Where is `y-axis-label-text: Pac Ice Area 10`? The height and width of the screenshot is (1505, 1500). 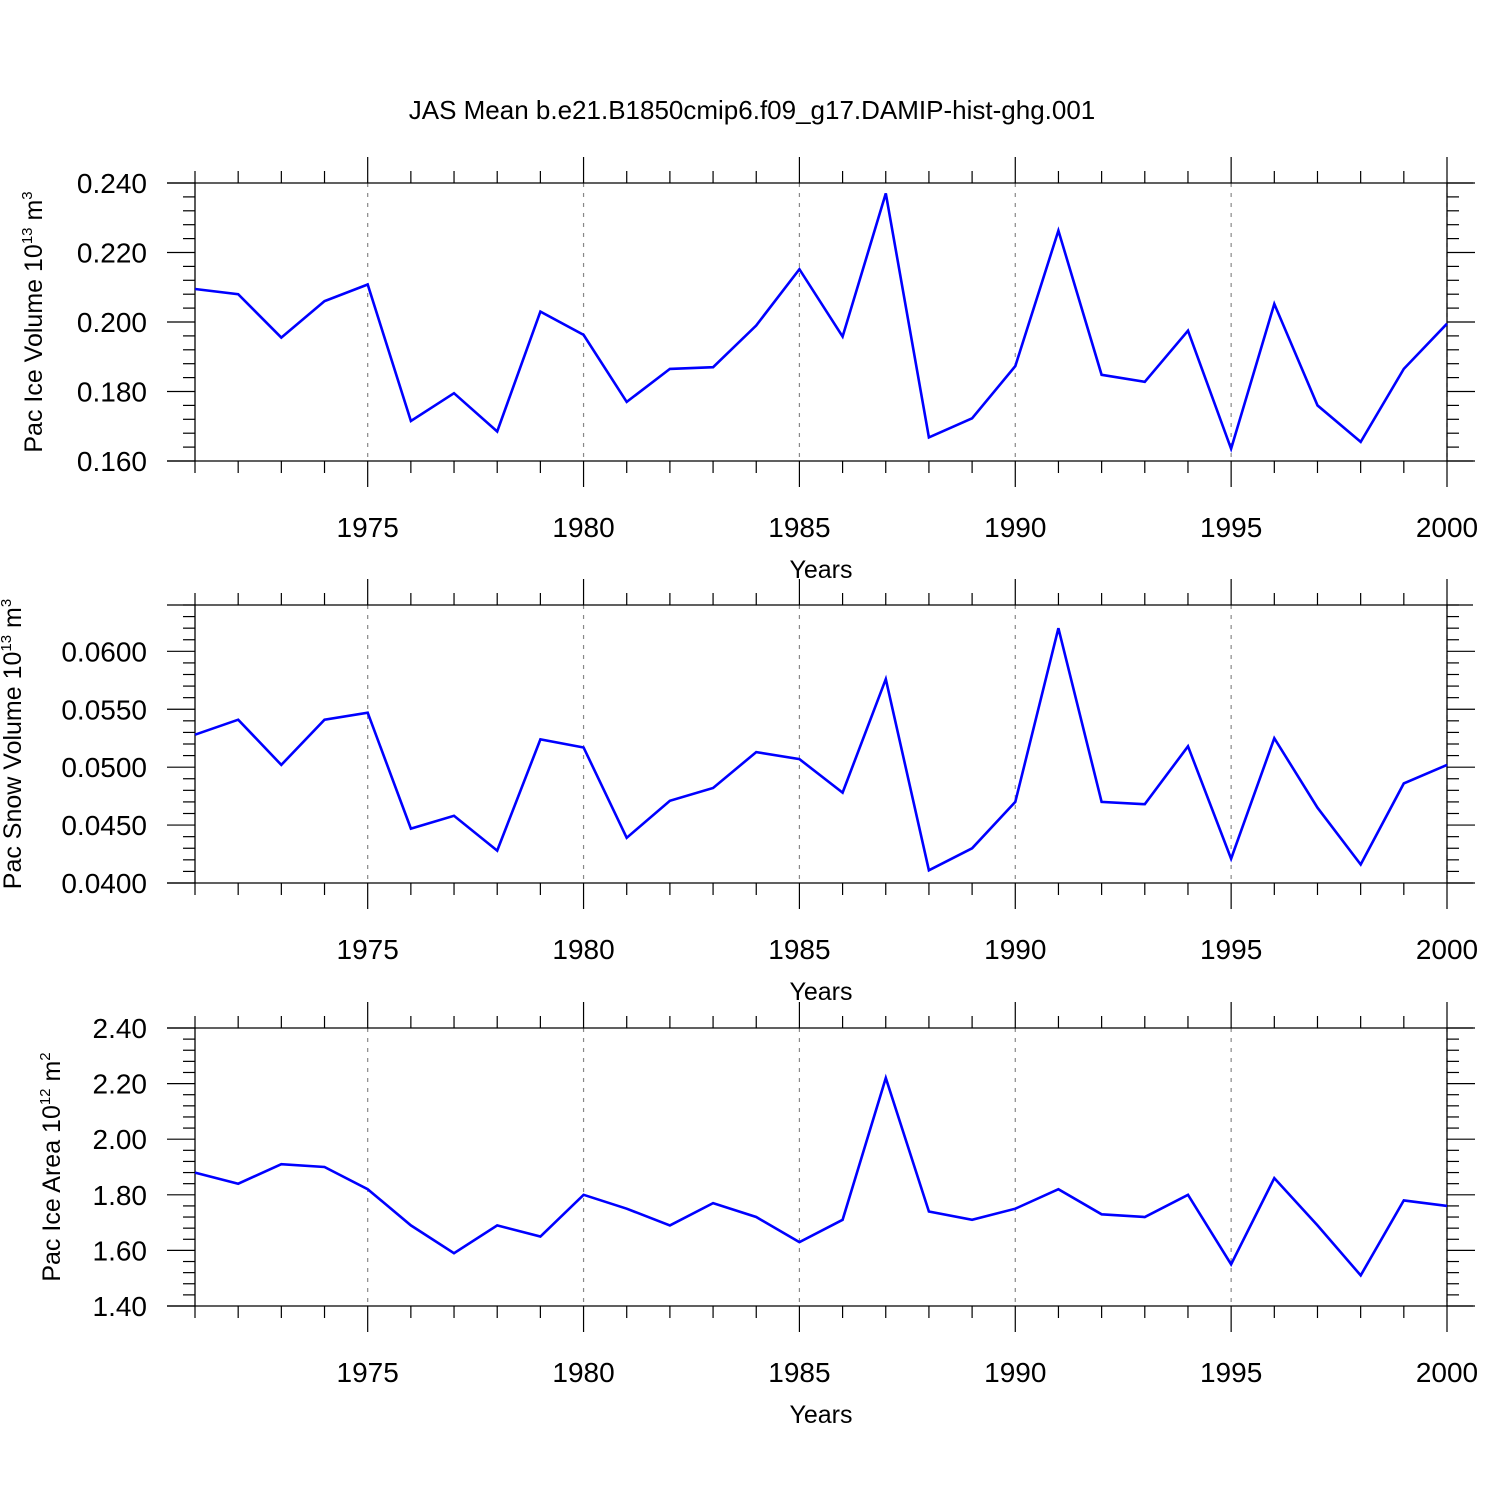 y-axis-label-text: Pac Ice Area 10 is located at coordinates (52, 1193).